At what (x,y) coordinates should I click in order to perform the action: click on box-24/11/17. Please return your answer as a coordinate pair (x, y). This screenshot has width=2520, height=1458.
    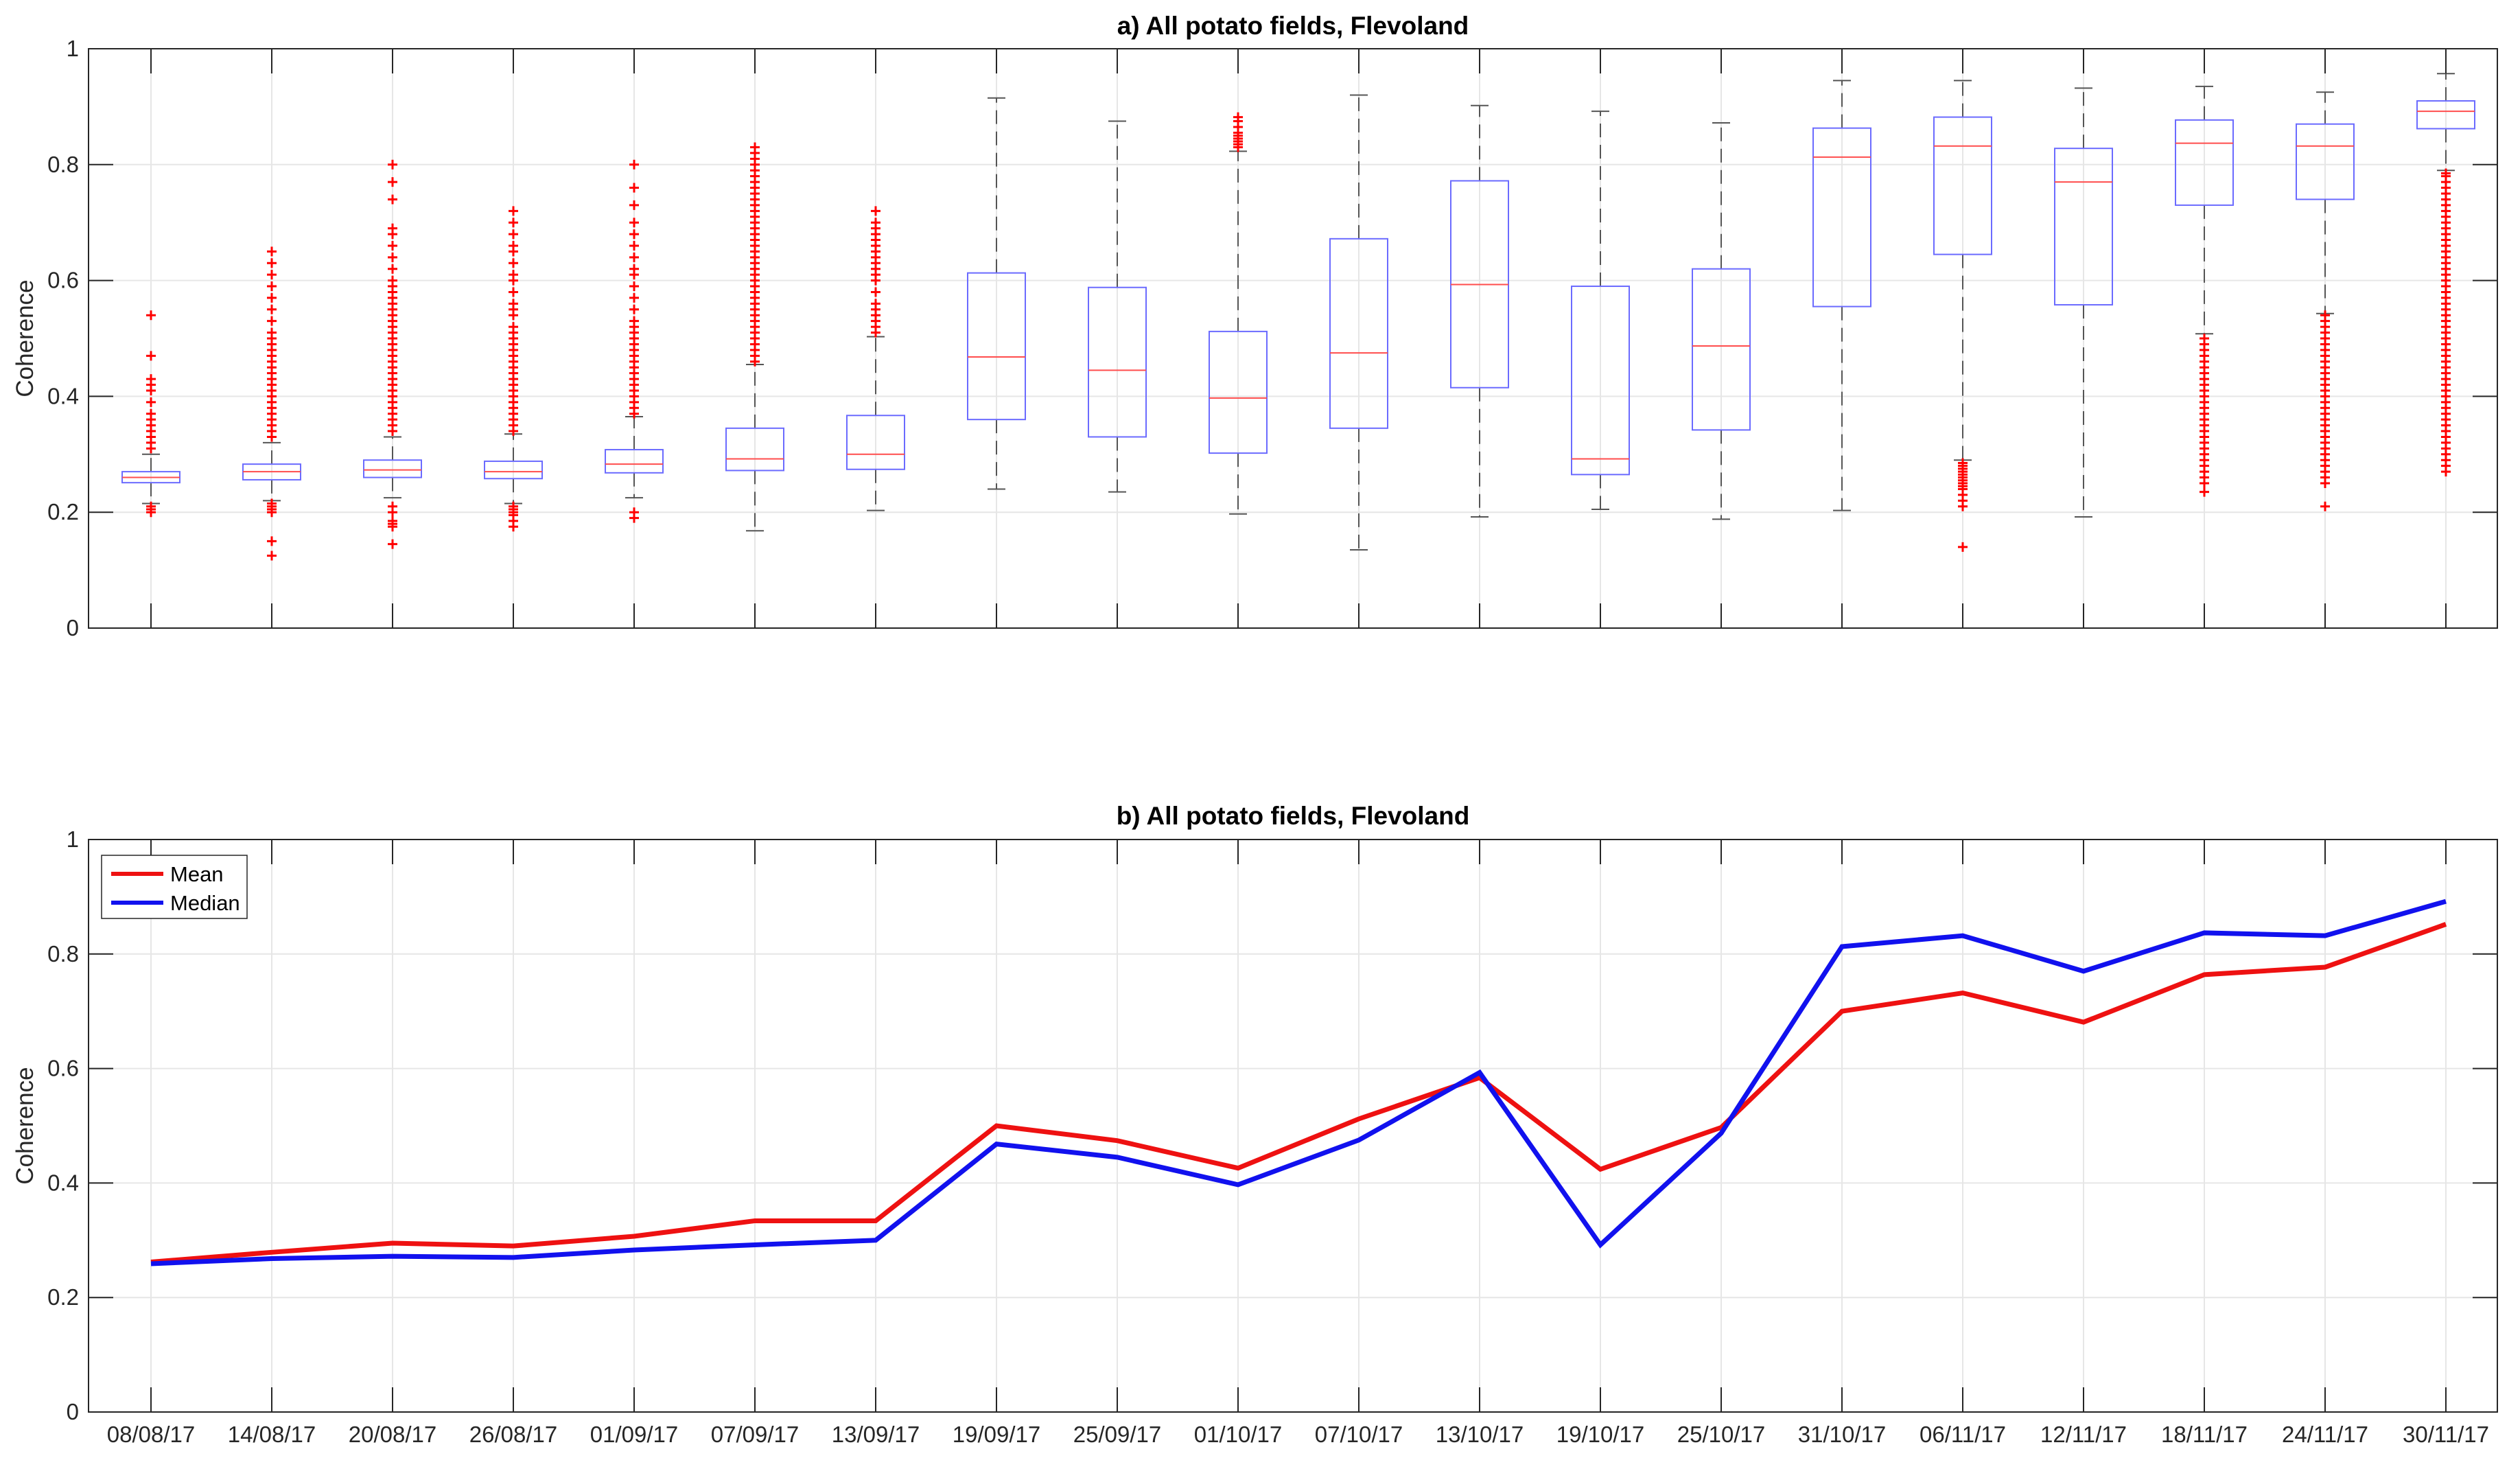
    Looking at the image, I should click on (2325, 301).